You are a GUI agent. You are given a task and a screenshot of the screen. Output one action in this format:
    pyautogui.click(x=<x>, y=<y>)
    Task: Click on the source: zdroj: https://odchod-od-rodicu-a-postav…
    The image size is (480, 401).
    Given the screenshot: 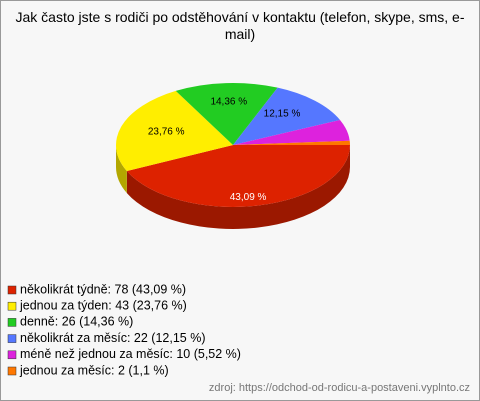 What is the action you would take?
    pyautogui.click(x=339, y=388)
    